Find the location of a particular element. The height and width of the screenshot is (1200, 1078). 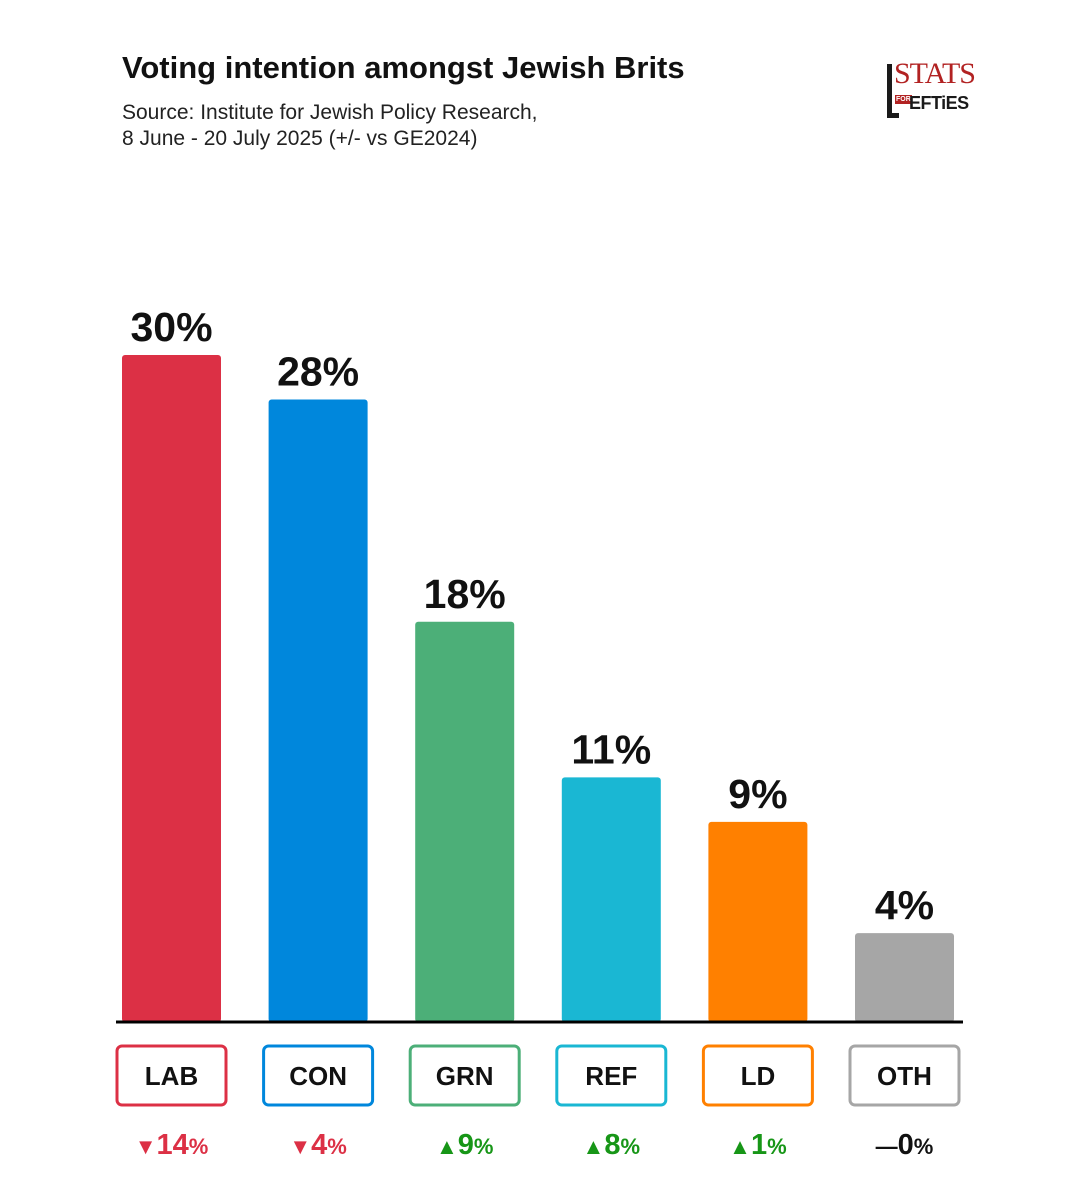

category-label-ld: LD is located at coordinates (758, 1076).